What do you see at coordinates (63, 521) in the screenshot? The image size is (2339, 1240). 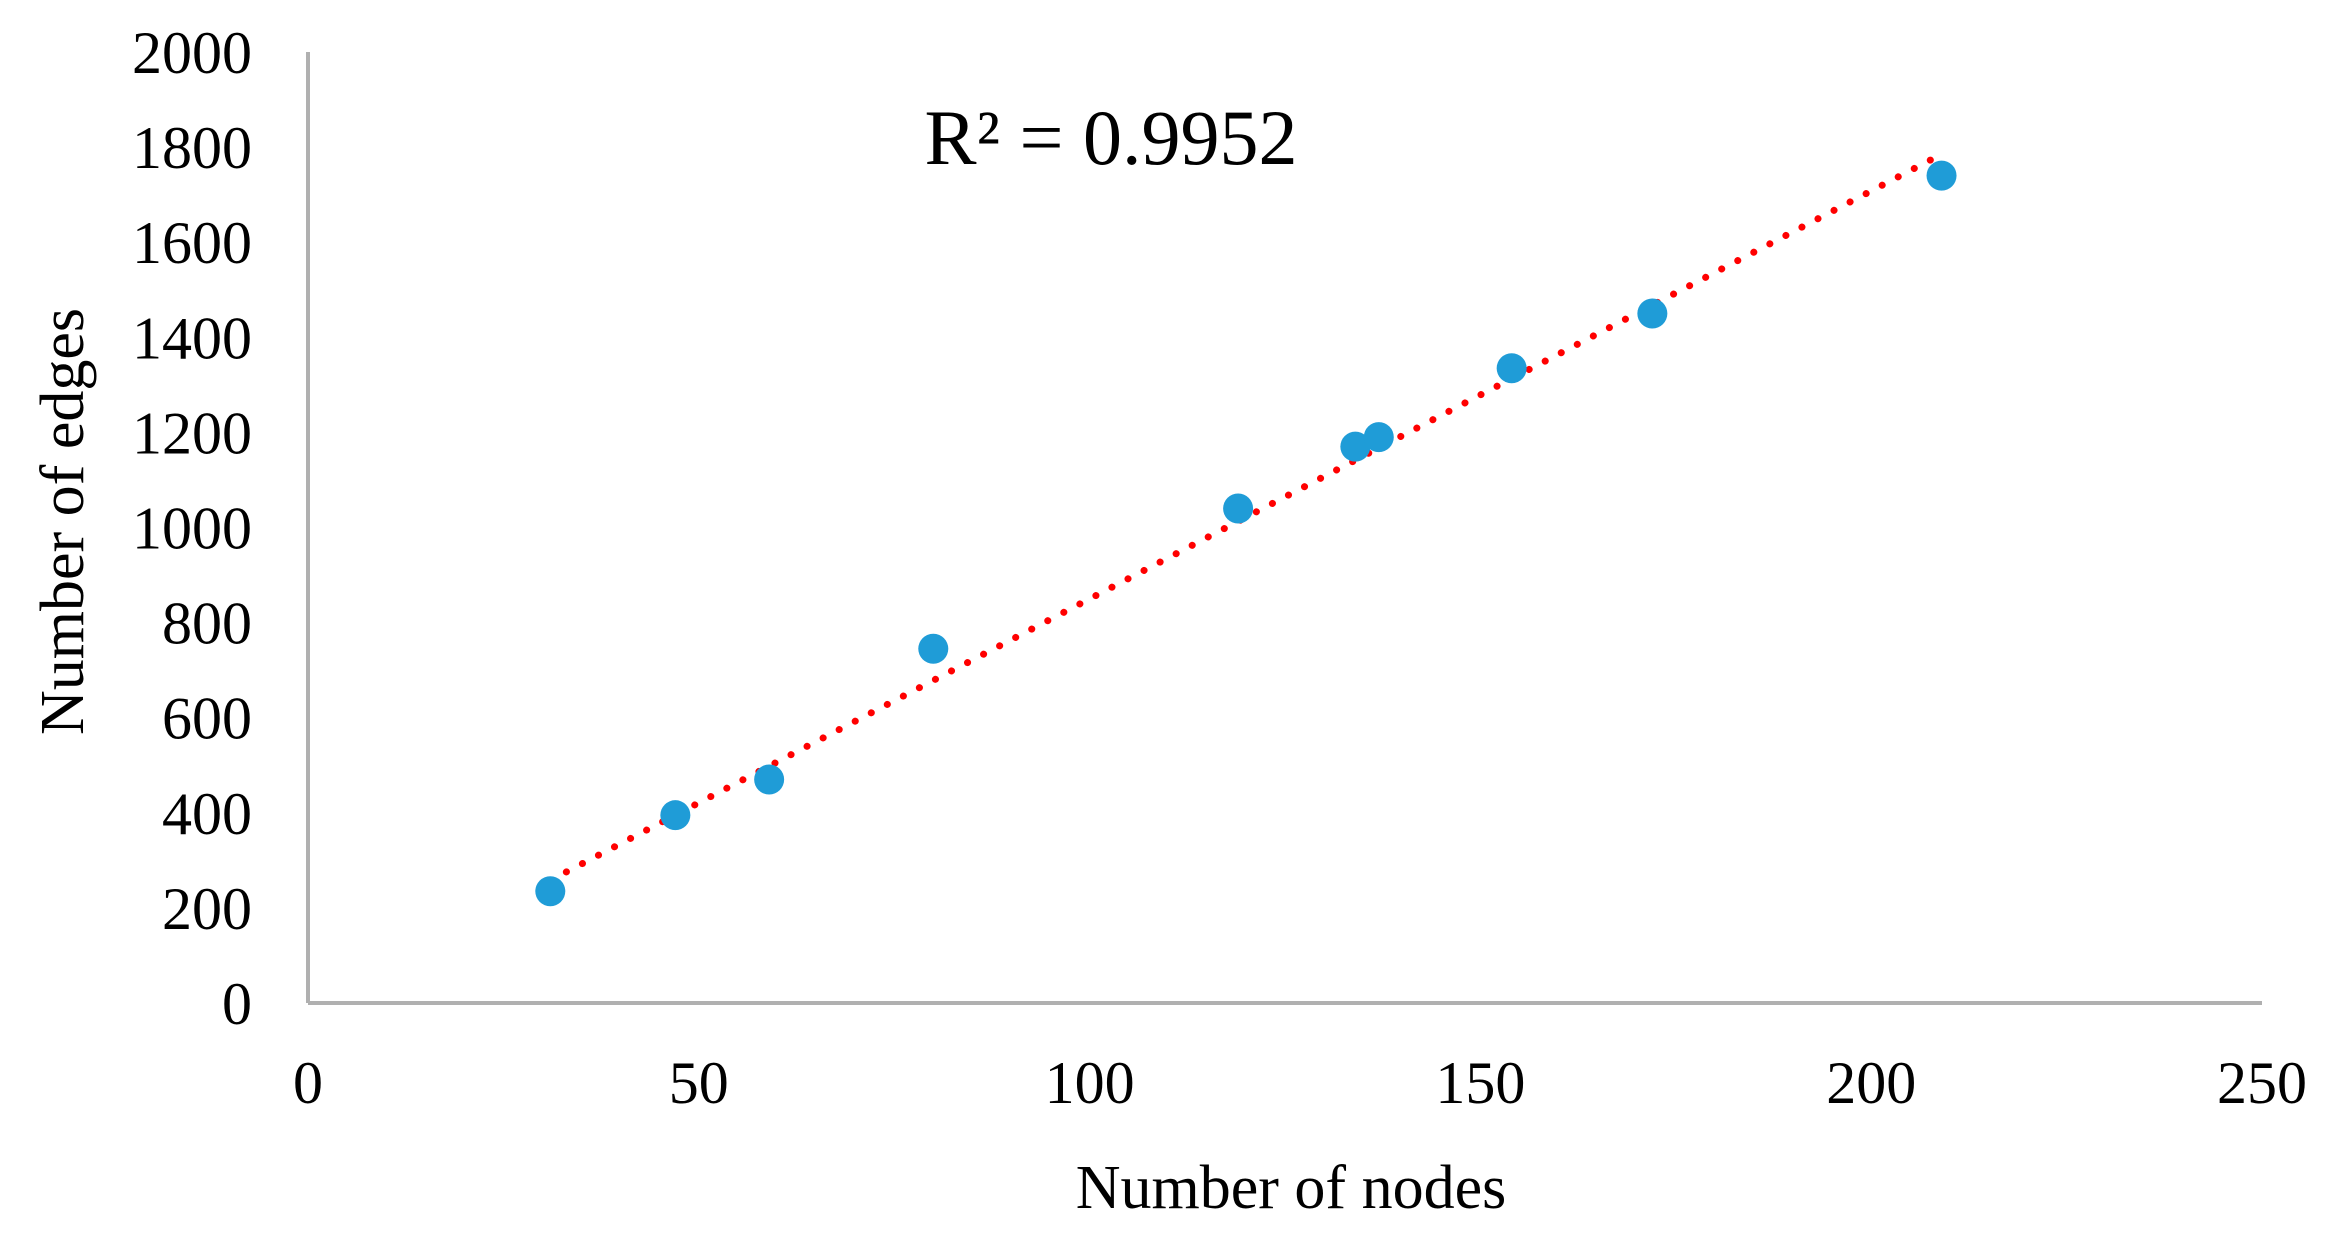 I see `y-axis-title: Number of edges` at bounding box center [63, 521].